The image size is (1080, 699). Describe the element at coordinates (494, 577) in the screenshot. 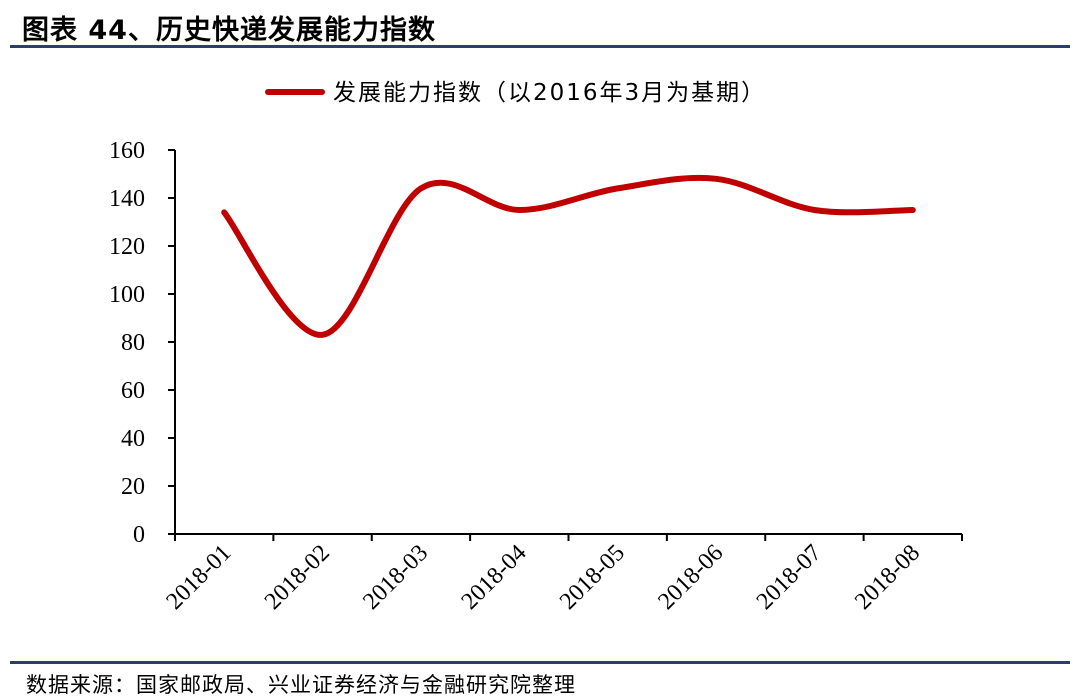

I see `x-tick-label: 2018-04` at that location.